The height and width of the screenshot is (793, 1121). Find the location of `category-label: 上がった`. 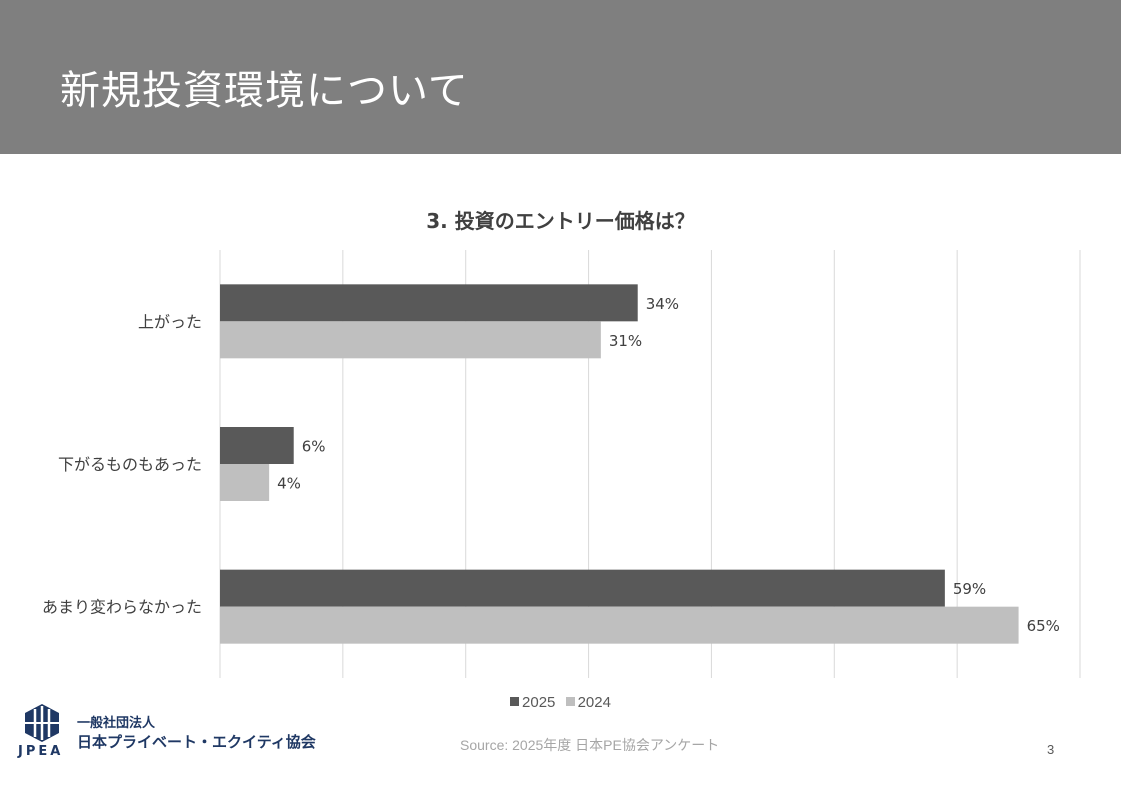

category-label: 上がった is located at coordinates (170, 321).